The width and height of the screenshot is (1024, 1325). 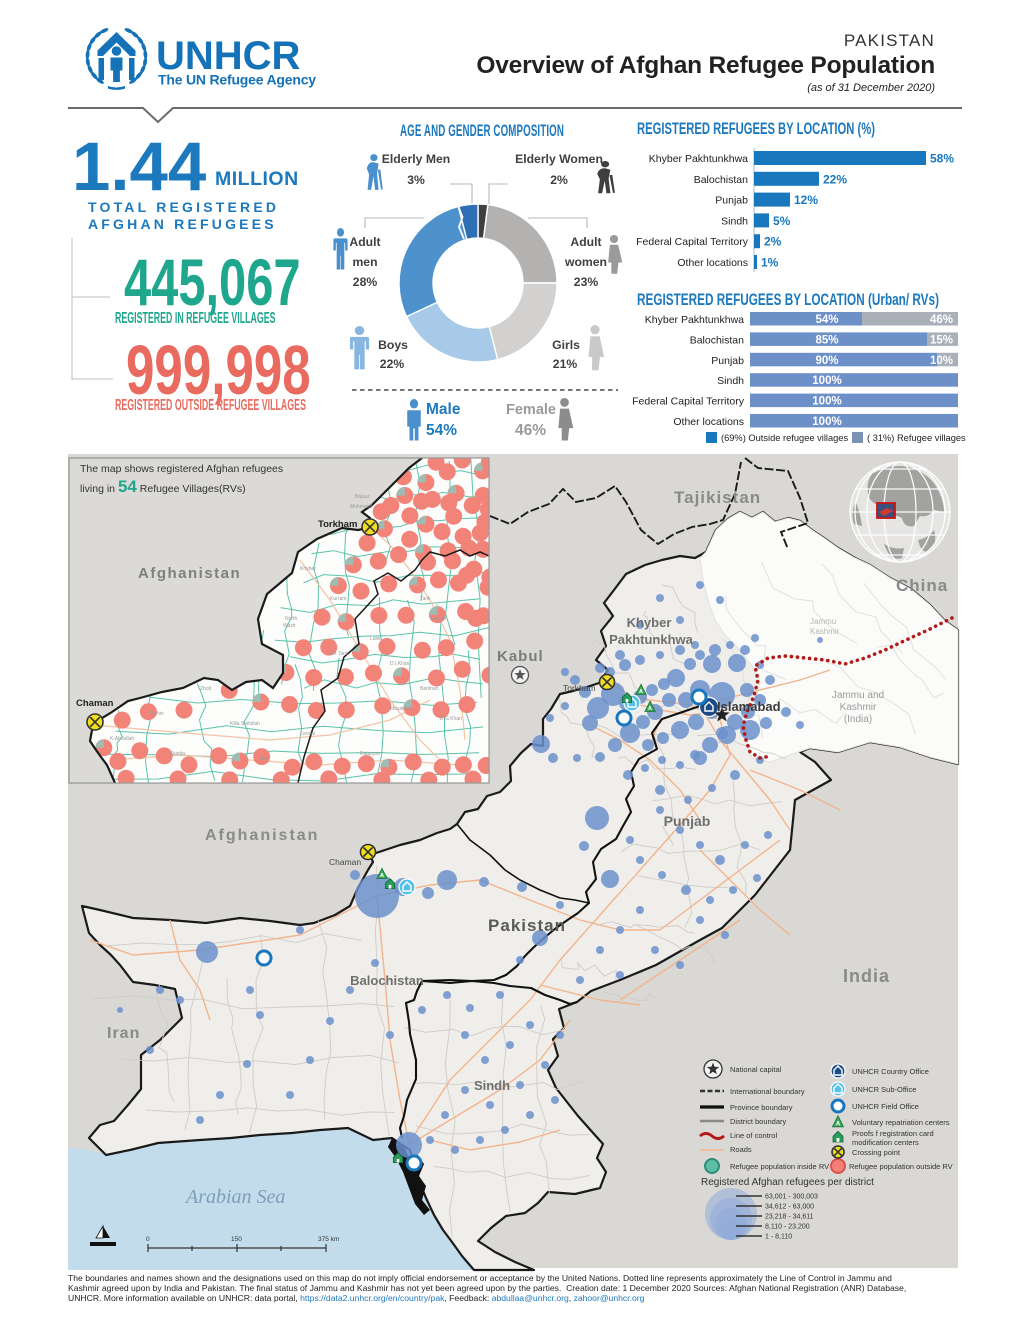 I want to click on svg-text: Musakhel, so click(x=400, y=709).